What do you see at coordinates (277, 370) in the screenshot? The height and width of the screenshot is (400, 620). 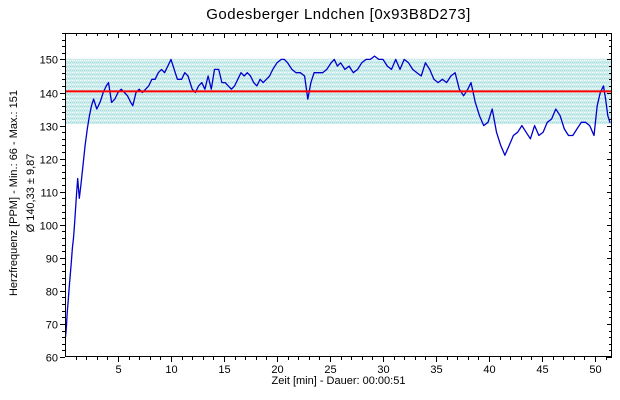 I see `x-tick-label: 20` at bounding box center [277, 370].